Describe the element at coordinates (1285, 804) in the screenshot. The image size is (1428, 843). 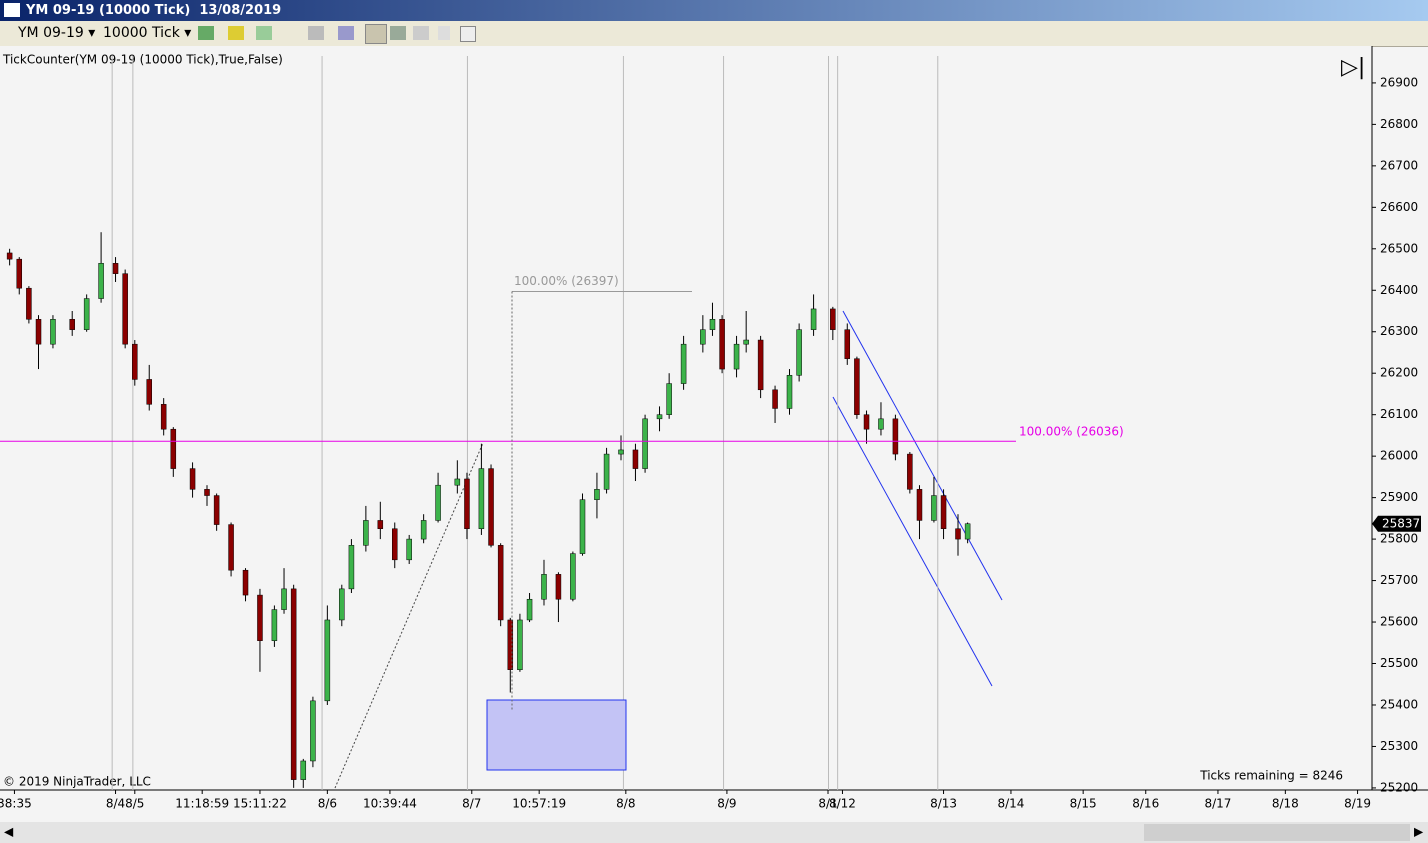
I see `x-tick-label: 8/18` at that location.